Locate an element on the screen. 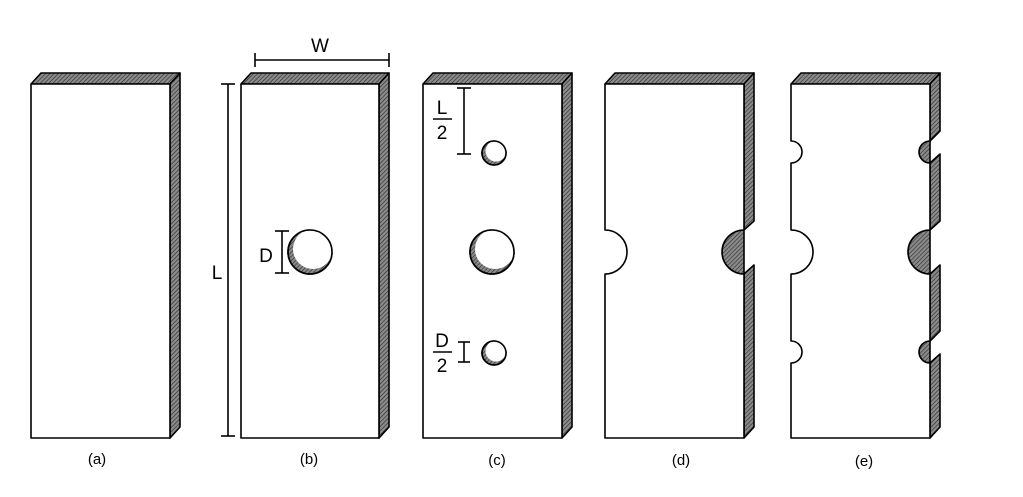 The image size is (1023, 497). specimen-b-center-hole is located at coordinates (315, 255).